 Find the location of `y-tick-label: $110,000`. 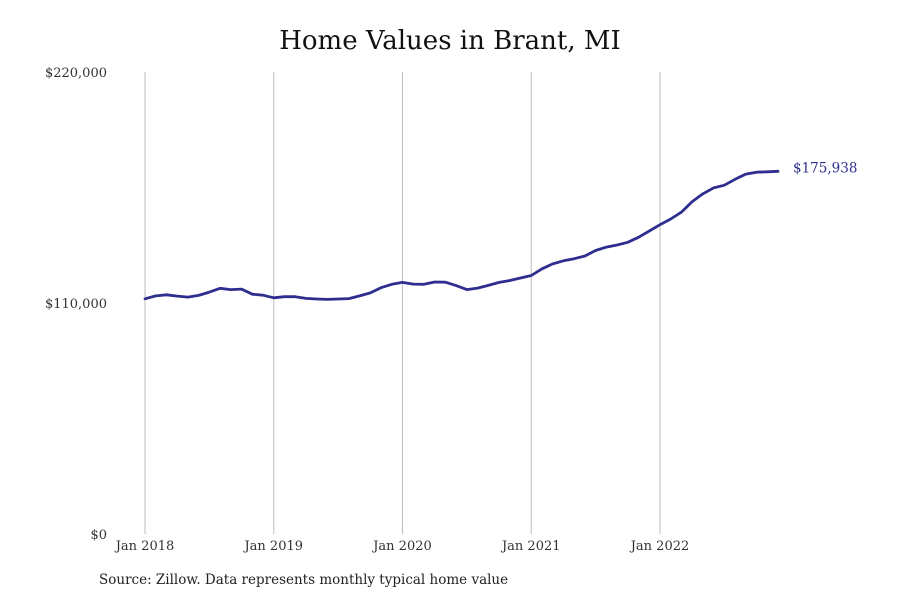

y-tick-label: $110,000 is located at coordinates (76, 304).